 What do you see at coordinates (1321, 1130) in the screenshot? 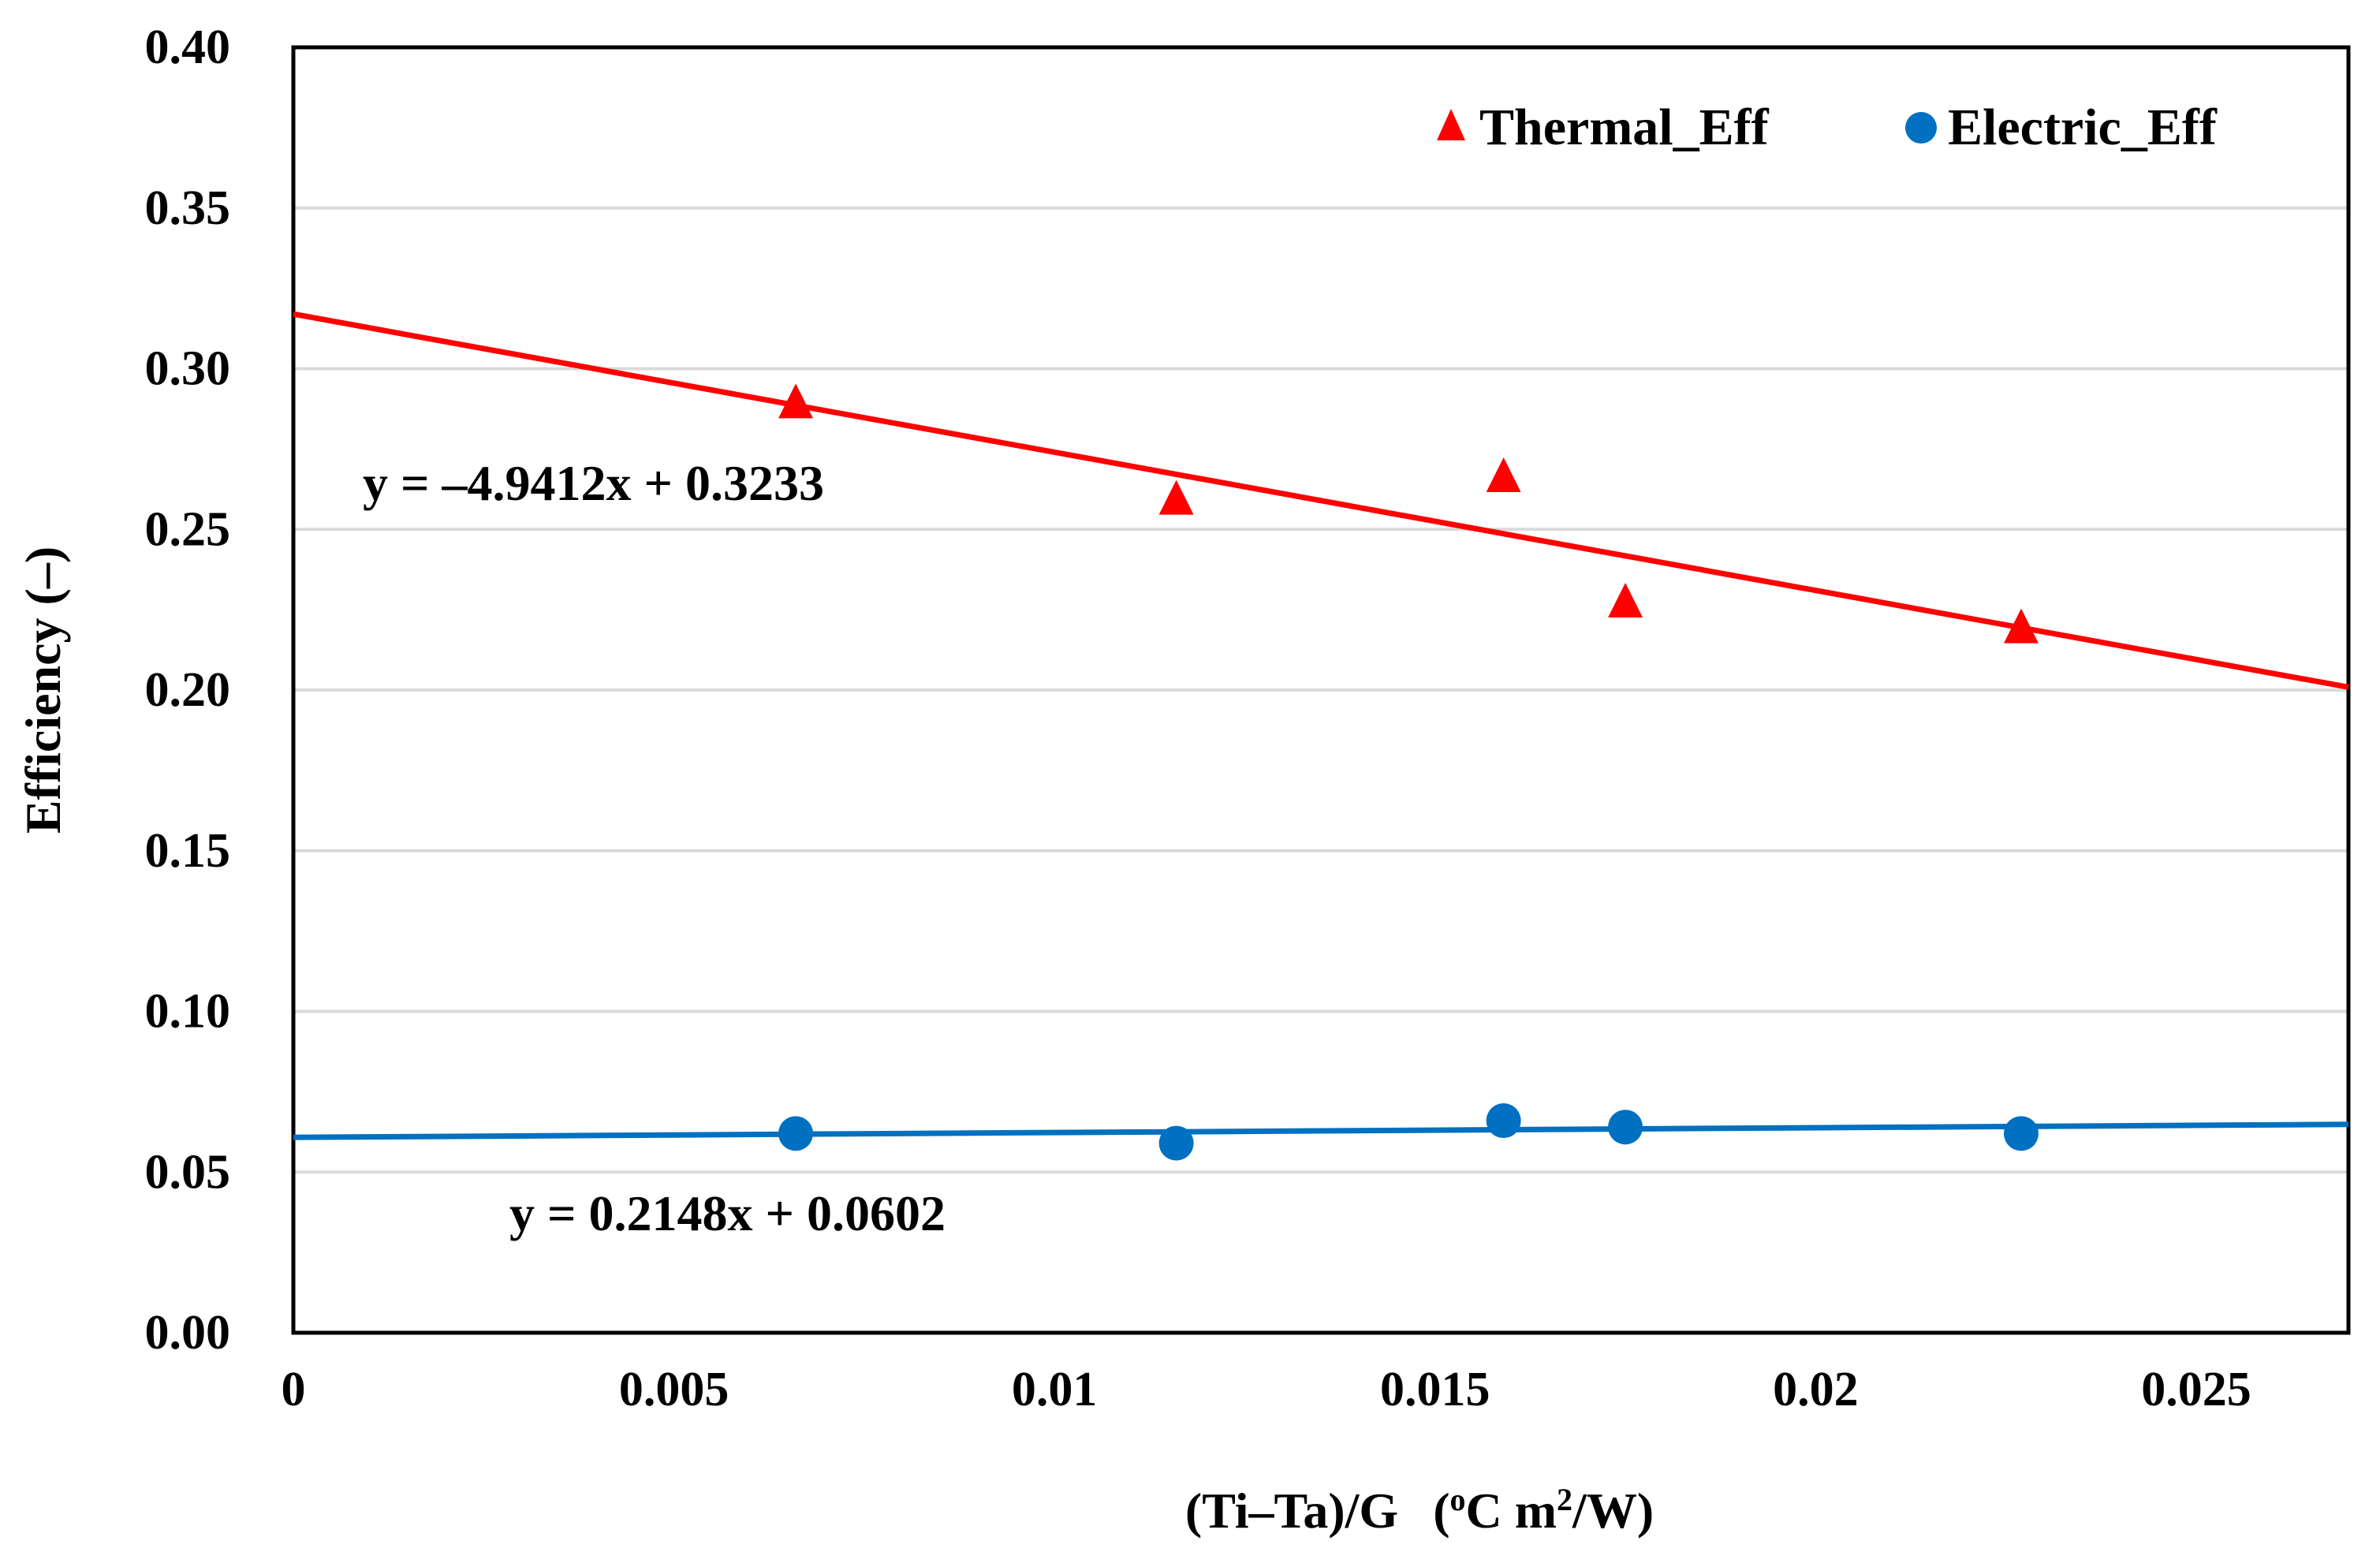
I see `electric-trendline` at bounding box center [1321, 1130].